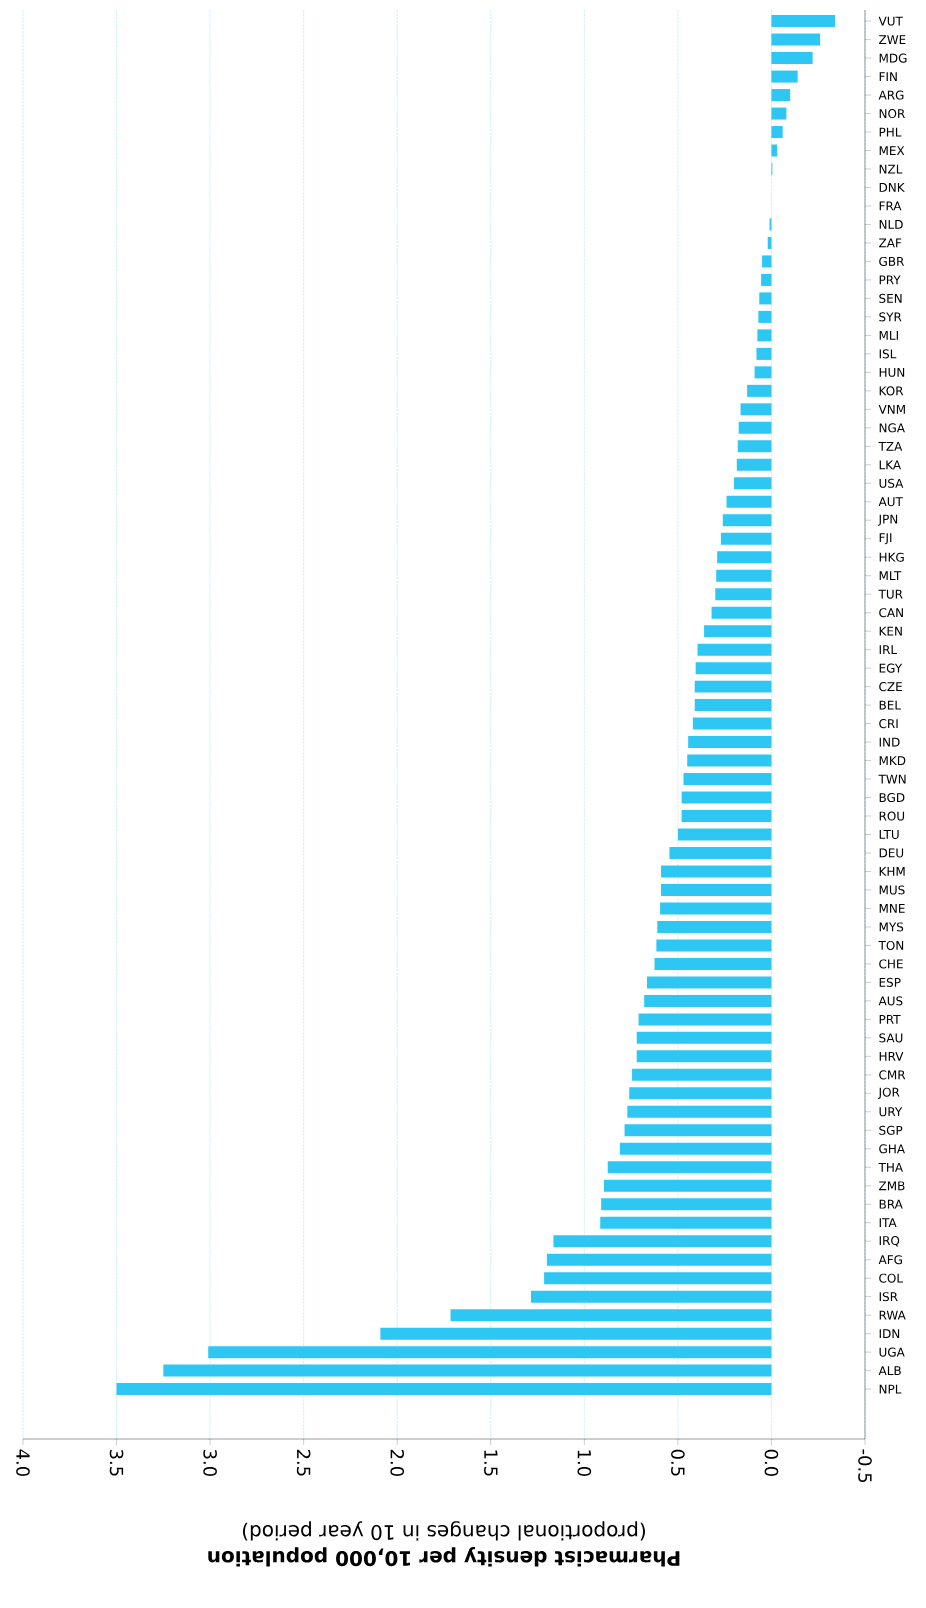 The image size is (926, 1608). I want to click on y-tick-label: MNE, so click(892, 908).